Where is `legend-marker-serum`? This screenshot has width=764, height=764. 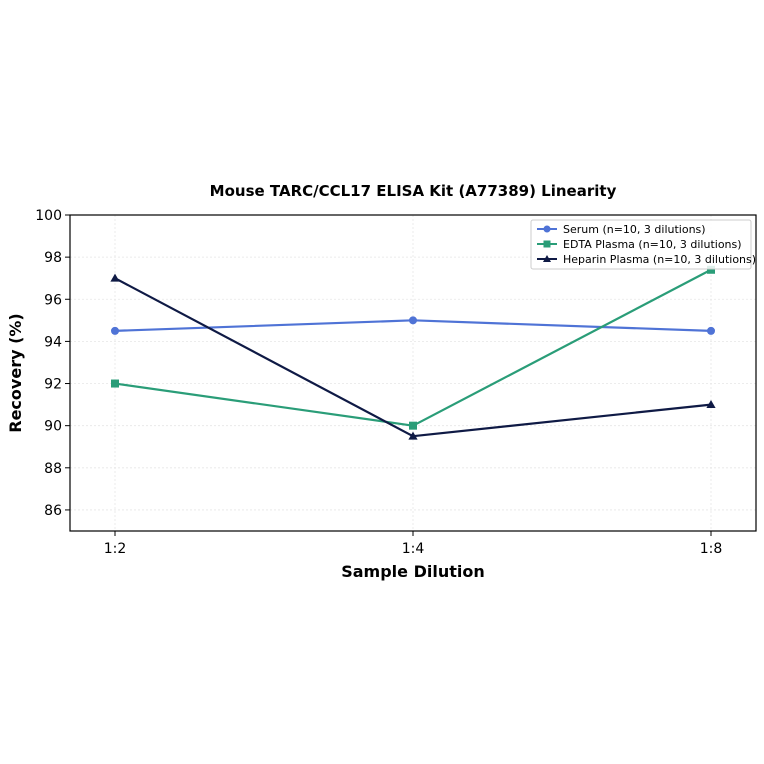
legend-marker-serum is located at coordinates (547, 229).